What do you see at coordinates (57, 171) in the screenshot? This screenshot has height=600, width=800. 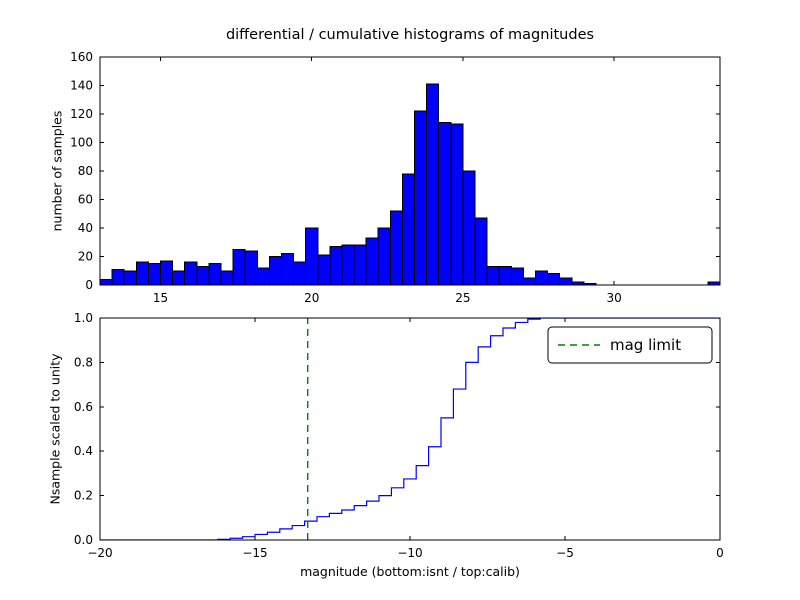 I see `top-ylabel: number of samples` at bounding box center [57, 171].